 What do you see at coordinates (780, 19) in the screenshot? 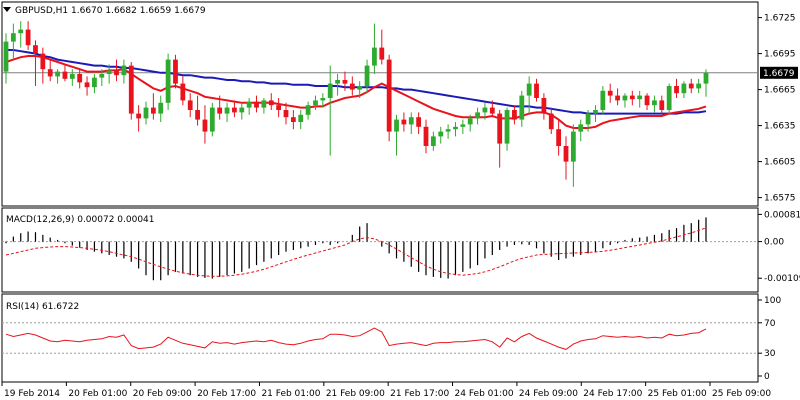
I see `price-tick-label: 1.6725` at bounding box center [780, 19].